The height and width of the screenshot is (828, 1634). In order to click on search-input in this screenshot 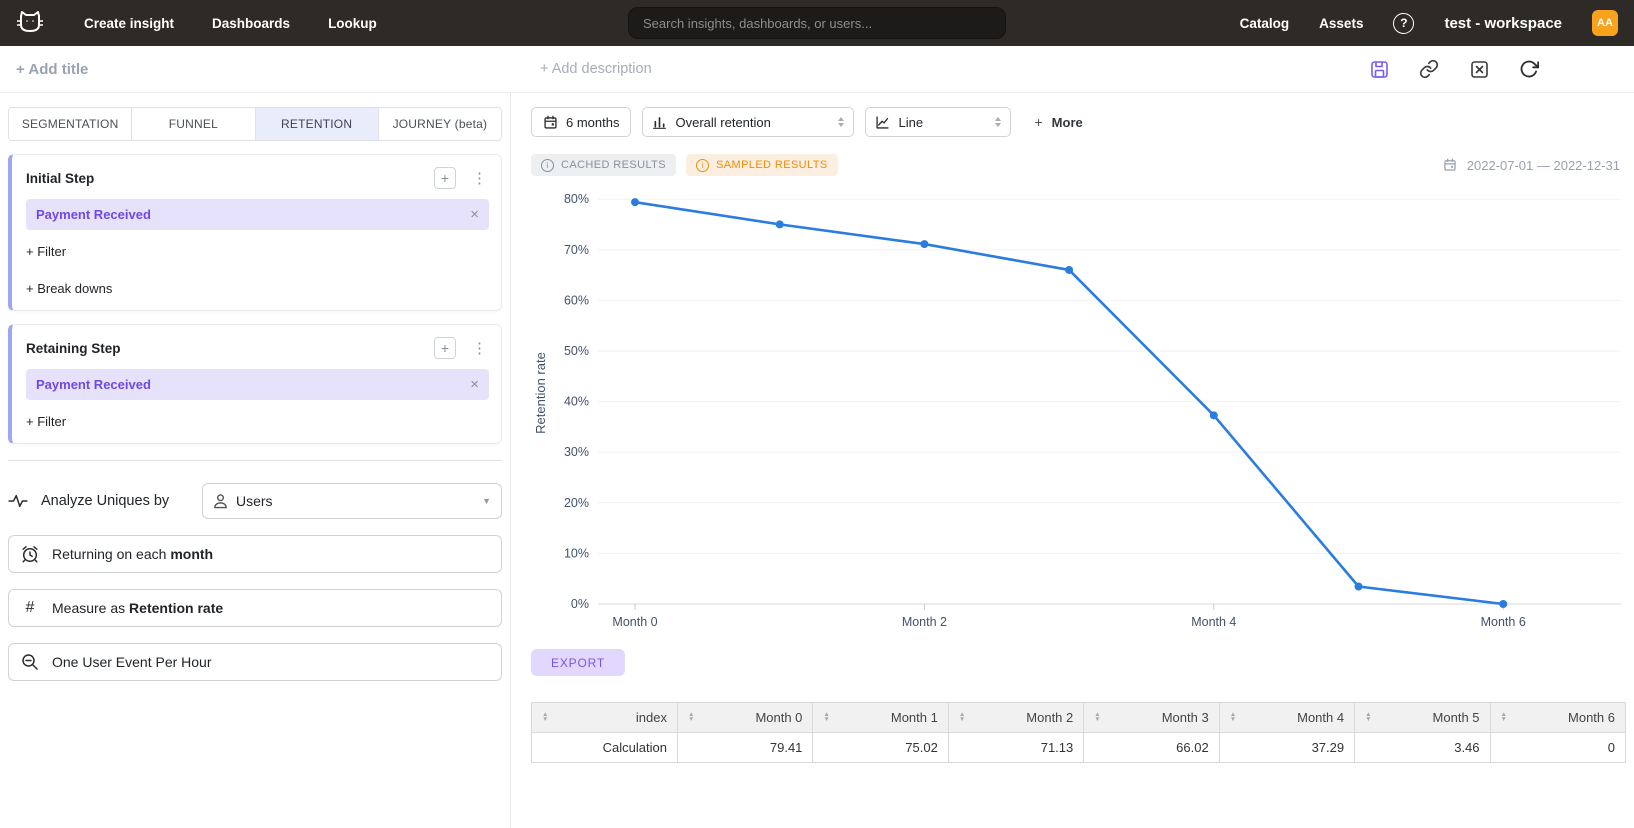, I will do `click(817, 23)`.